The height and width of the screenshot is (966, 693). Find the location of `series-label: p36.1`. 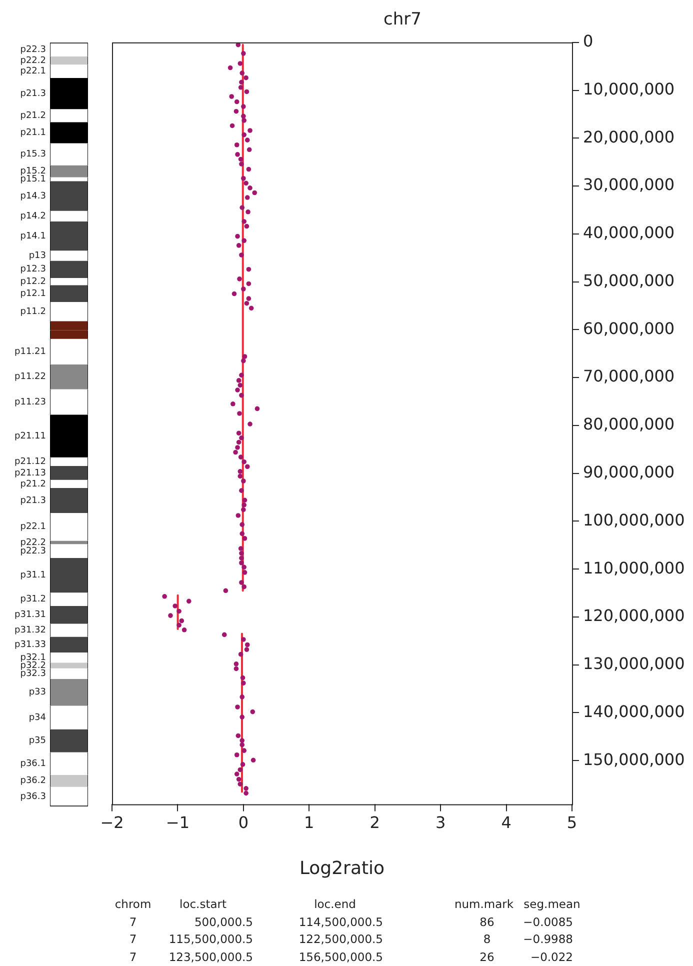

series-label: p36.1 is located at coordinates (33, 763).